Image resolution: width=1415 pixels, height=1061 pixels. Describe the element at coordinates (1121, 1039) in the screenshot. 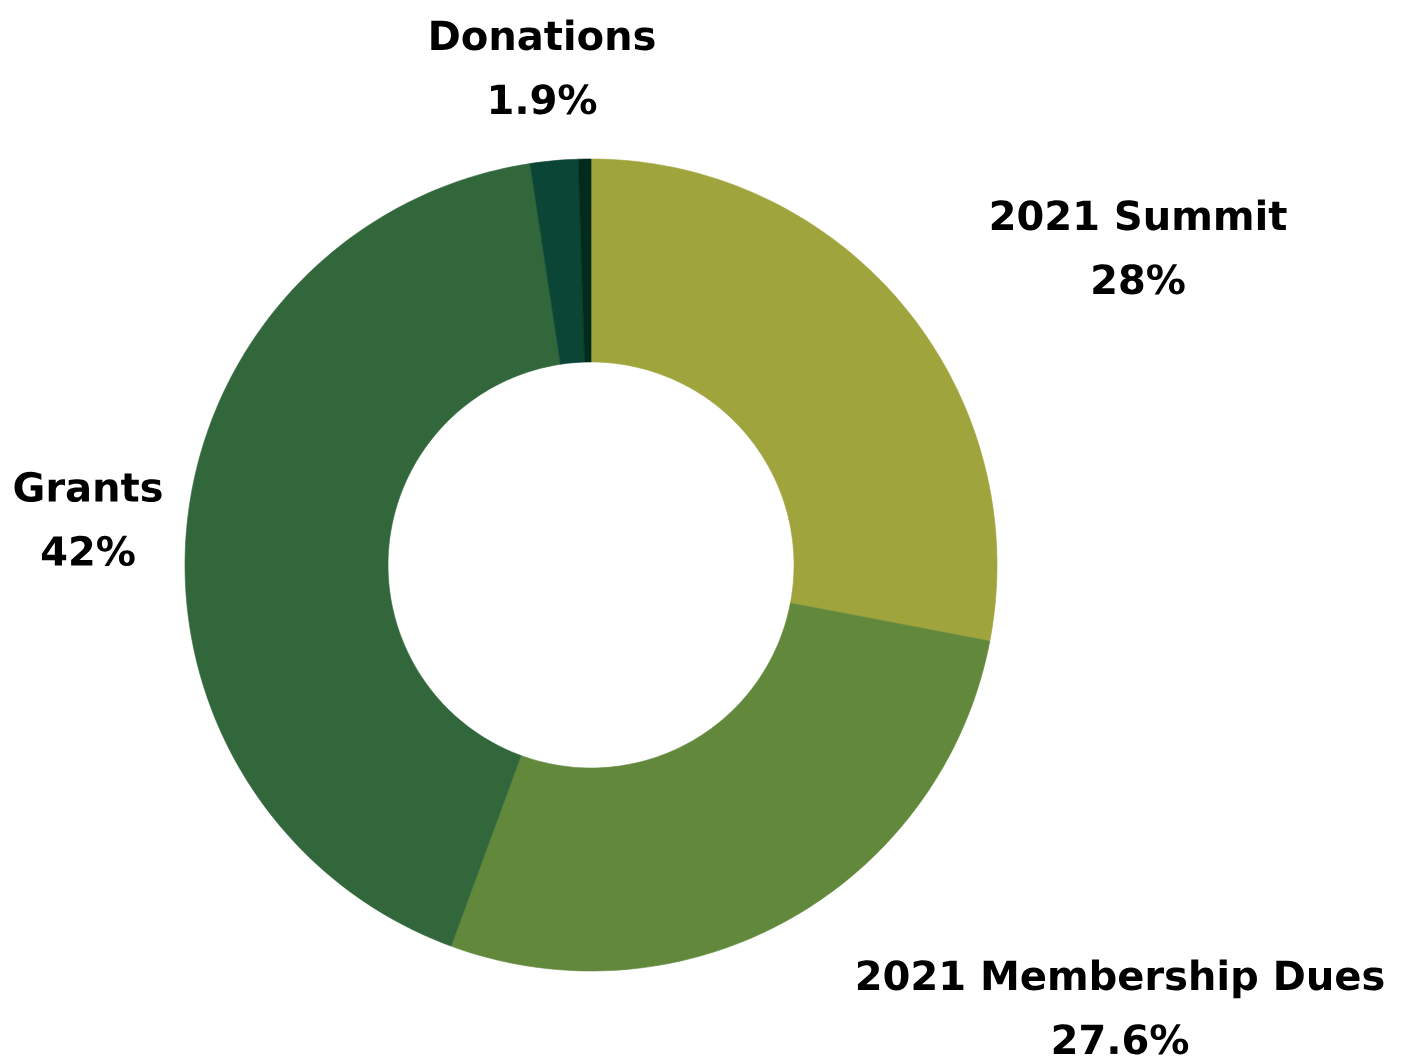

I see `data-label: 27.6%` at that location.